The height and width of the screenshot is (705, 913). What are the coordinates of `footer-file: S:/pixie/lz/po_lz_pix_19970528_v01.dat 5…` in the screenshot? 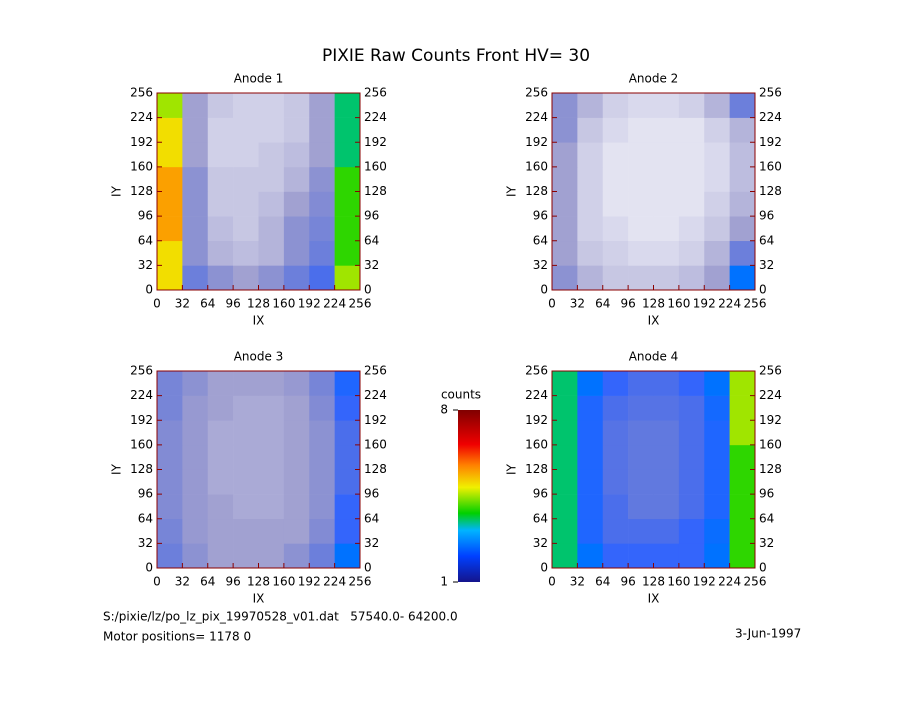 It's located at (280, 617).